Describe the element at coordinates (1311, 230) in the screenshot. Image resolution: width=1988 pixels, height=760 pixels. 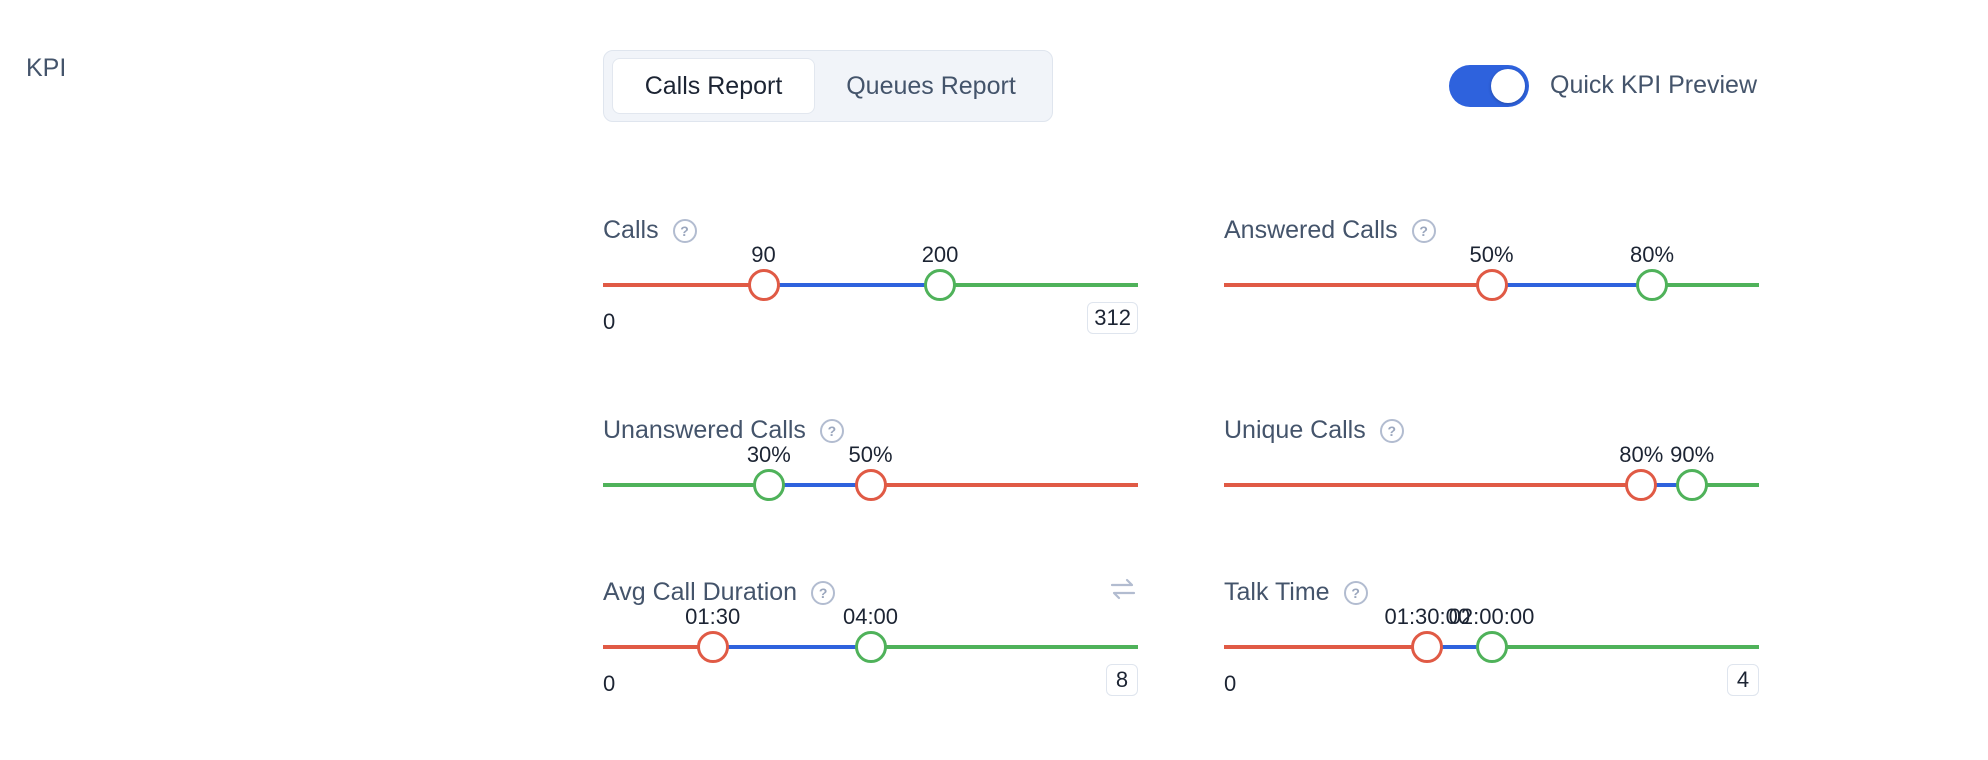
I see `kpi-title-text: Answered Calls` at that location.